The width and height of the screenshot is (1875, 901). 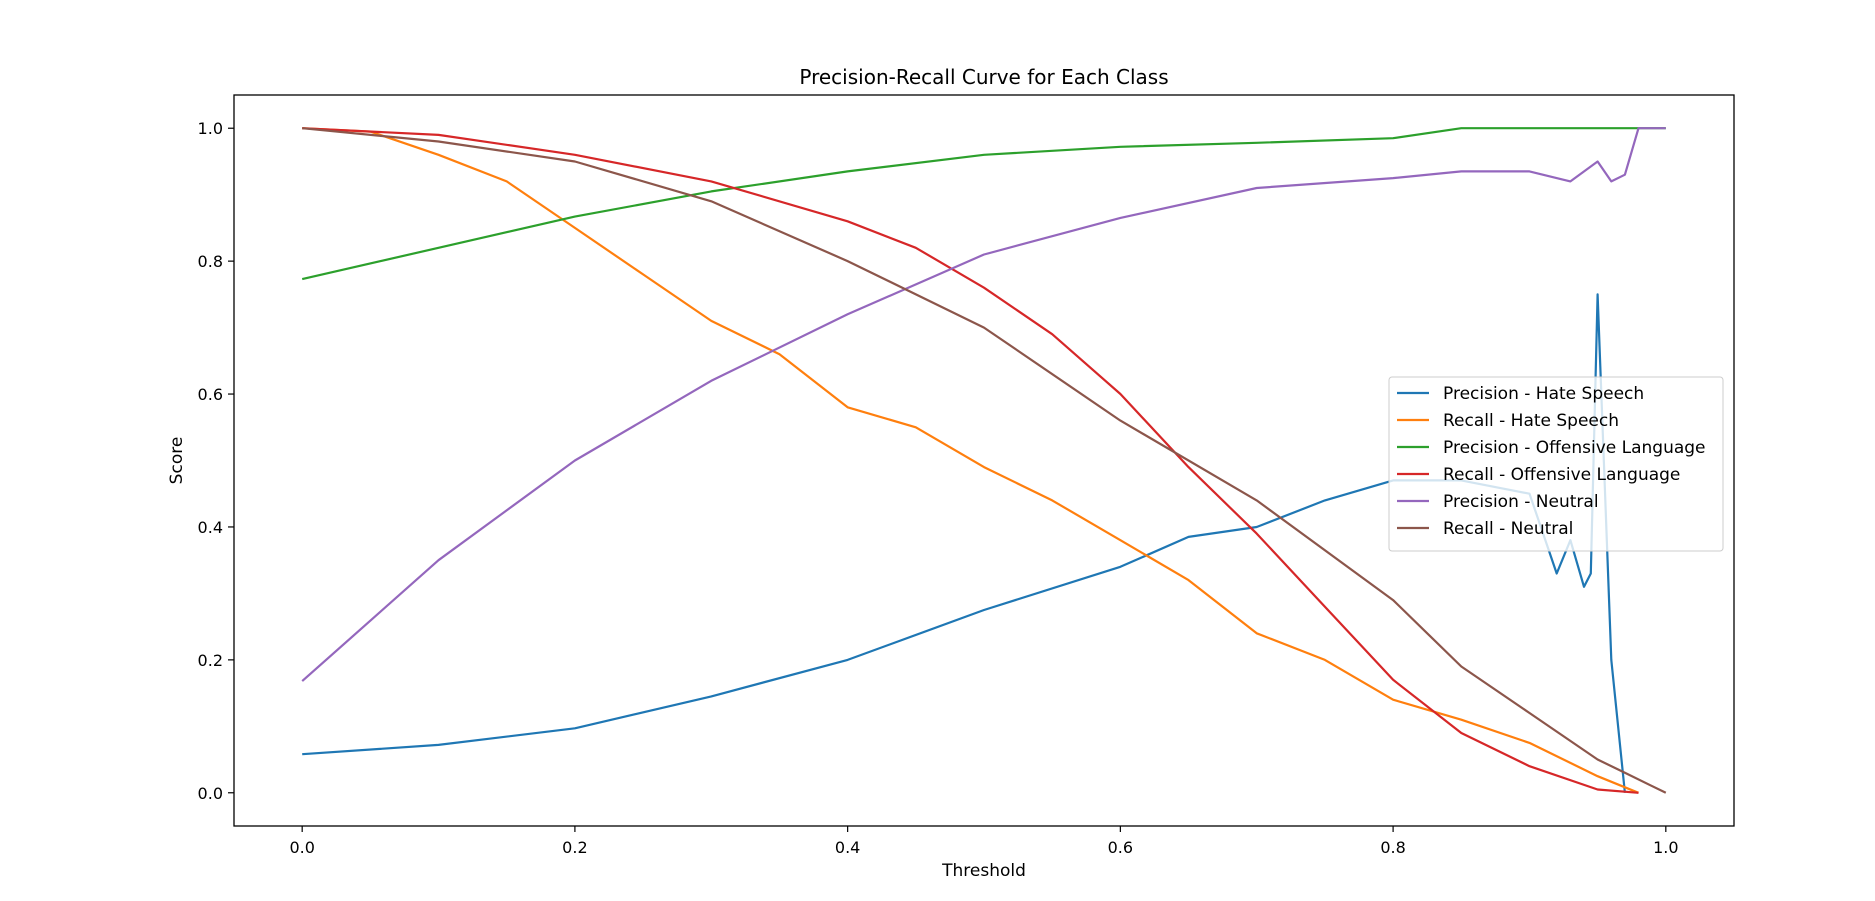 What do you see at coordinates (216, 461) in the screenshot?
I see `y-axis-ticks: 0.0 0.2 0.4 0.6 0.8 1.0` at bounding box center [216, 461].